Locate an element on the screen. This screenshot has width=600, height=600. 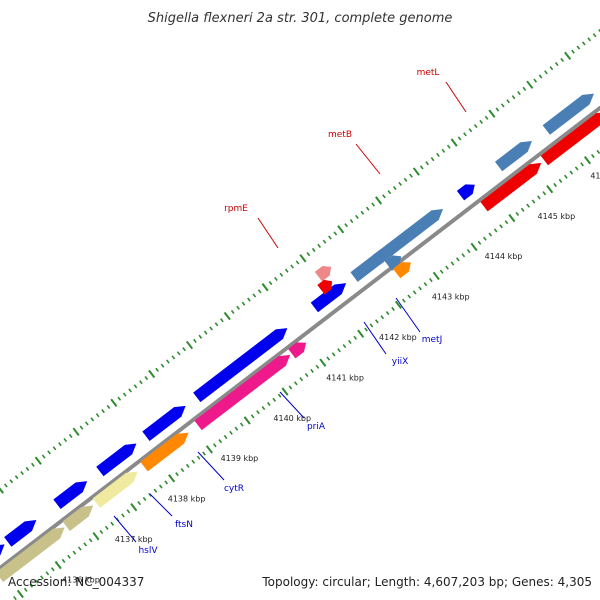
gene-label-yiiX: yiiX is located at coordinates (400, 362).